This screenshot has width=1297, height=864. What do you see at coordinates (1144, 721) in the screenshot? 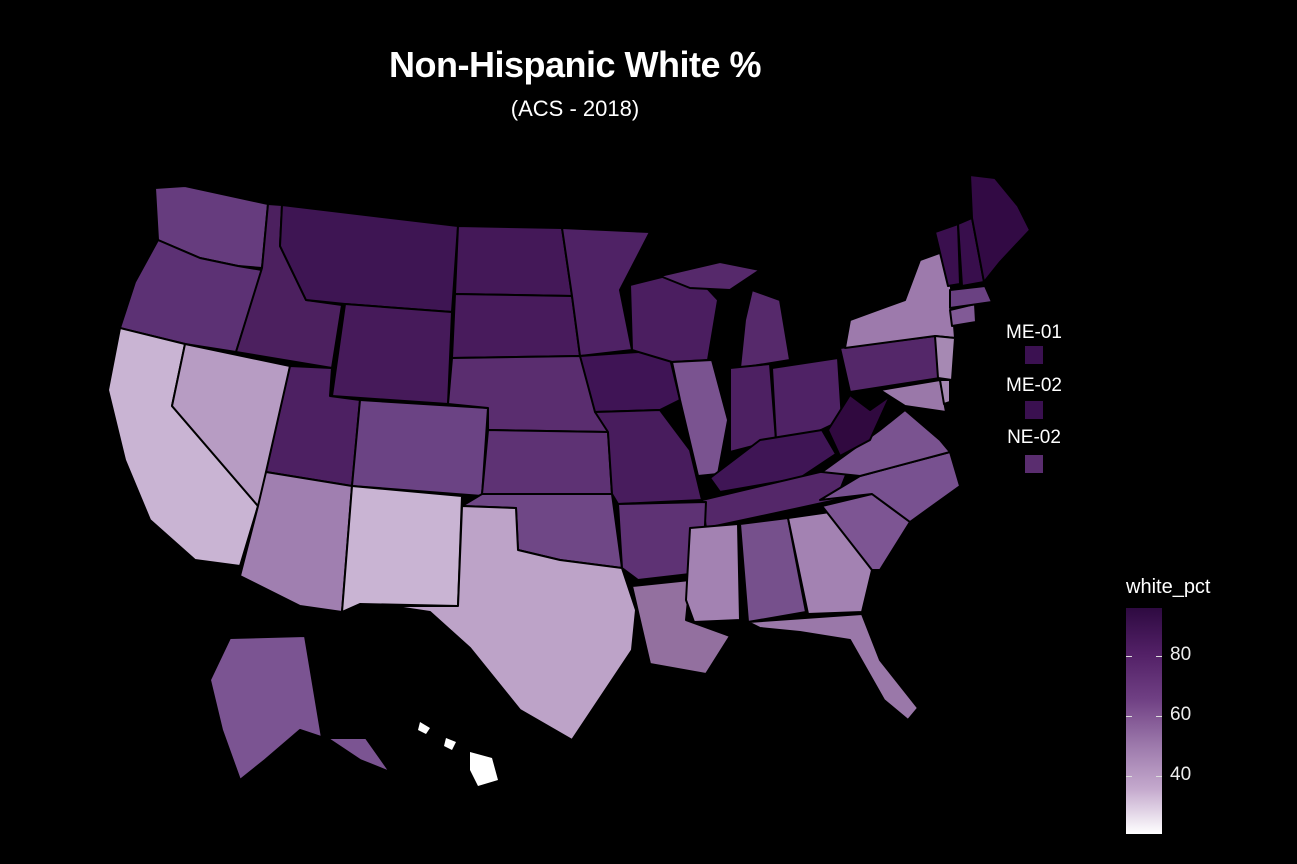
I see `legend-colorbar` at bounding box center [1144, 721].